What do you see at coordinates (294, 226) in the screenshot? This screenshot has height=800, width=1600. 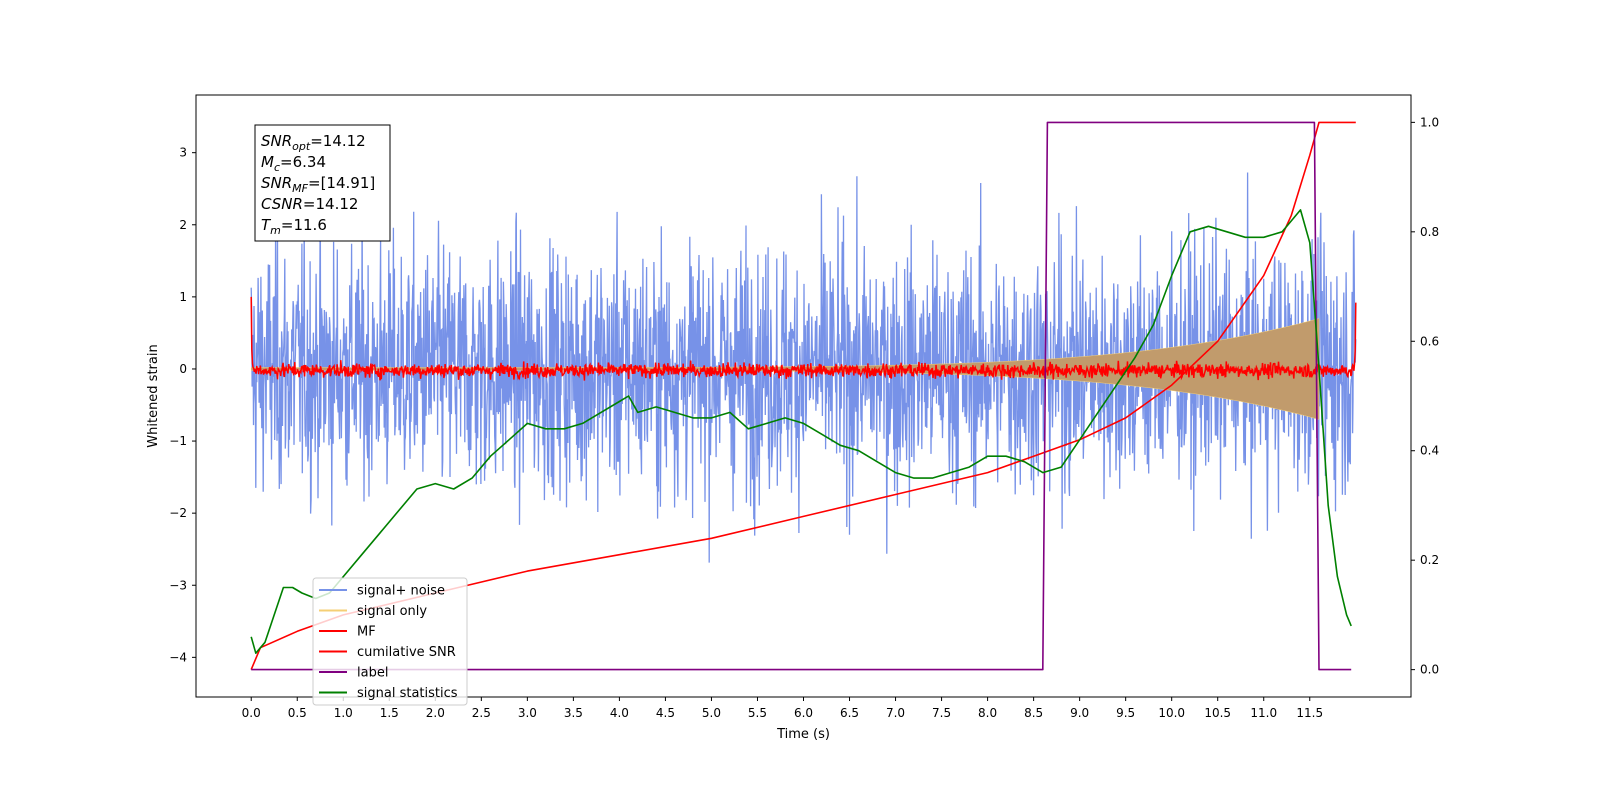 I see `annotation-line: Tm=11.6` at bounding box center [294, 226].